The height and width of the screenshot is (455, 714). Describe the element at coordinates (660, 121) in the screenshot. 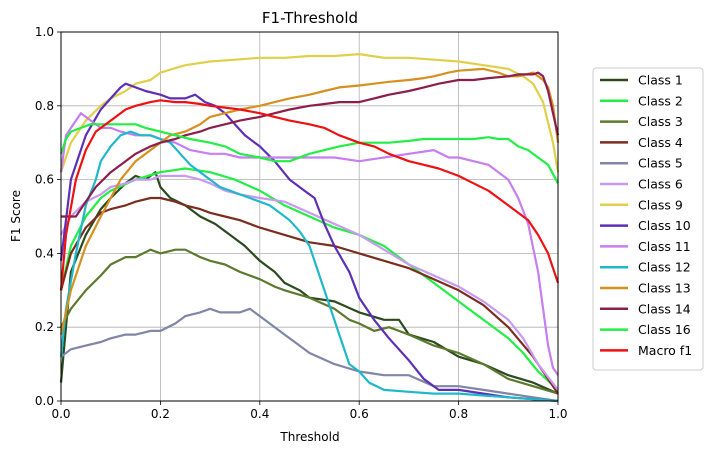

I see `legend-label-class-3: Class 3` at that location.